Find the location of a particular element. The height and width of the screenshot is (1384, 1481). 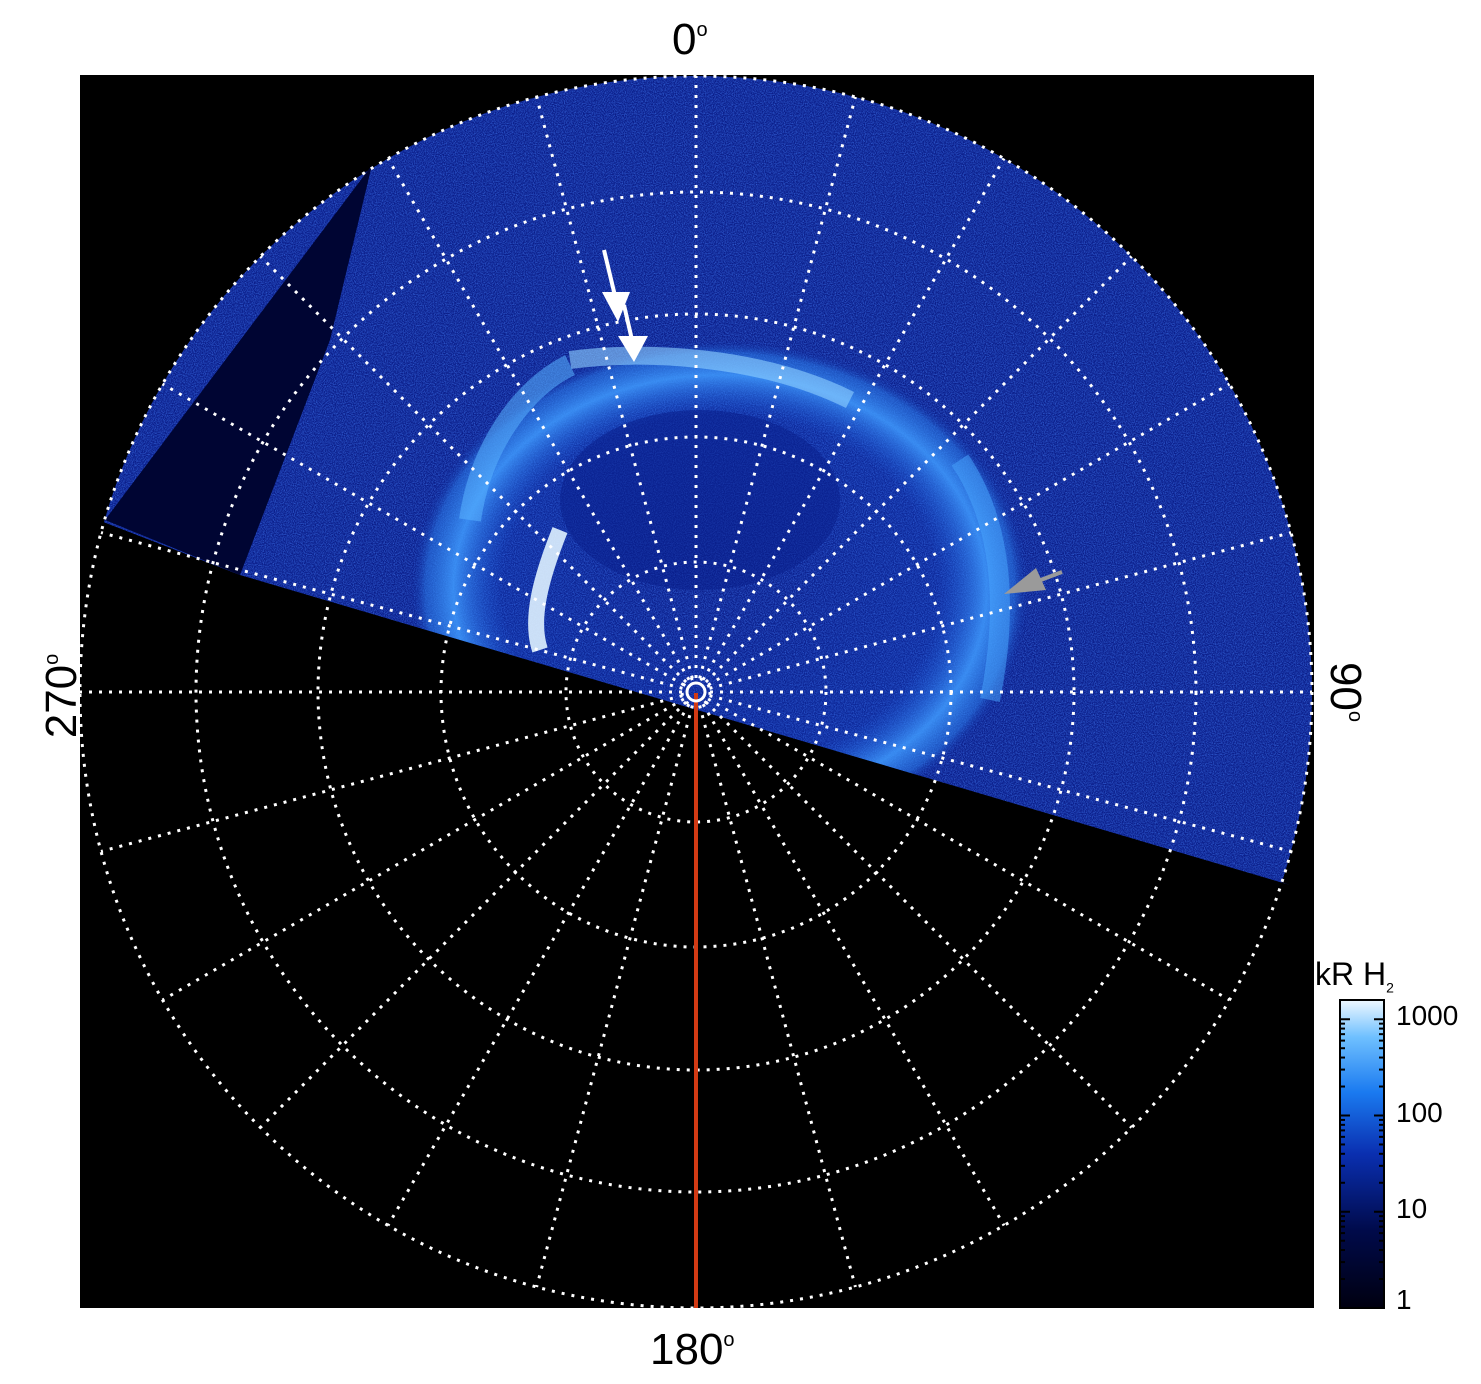

gray-arrows is located at coordinates (1033, 581).